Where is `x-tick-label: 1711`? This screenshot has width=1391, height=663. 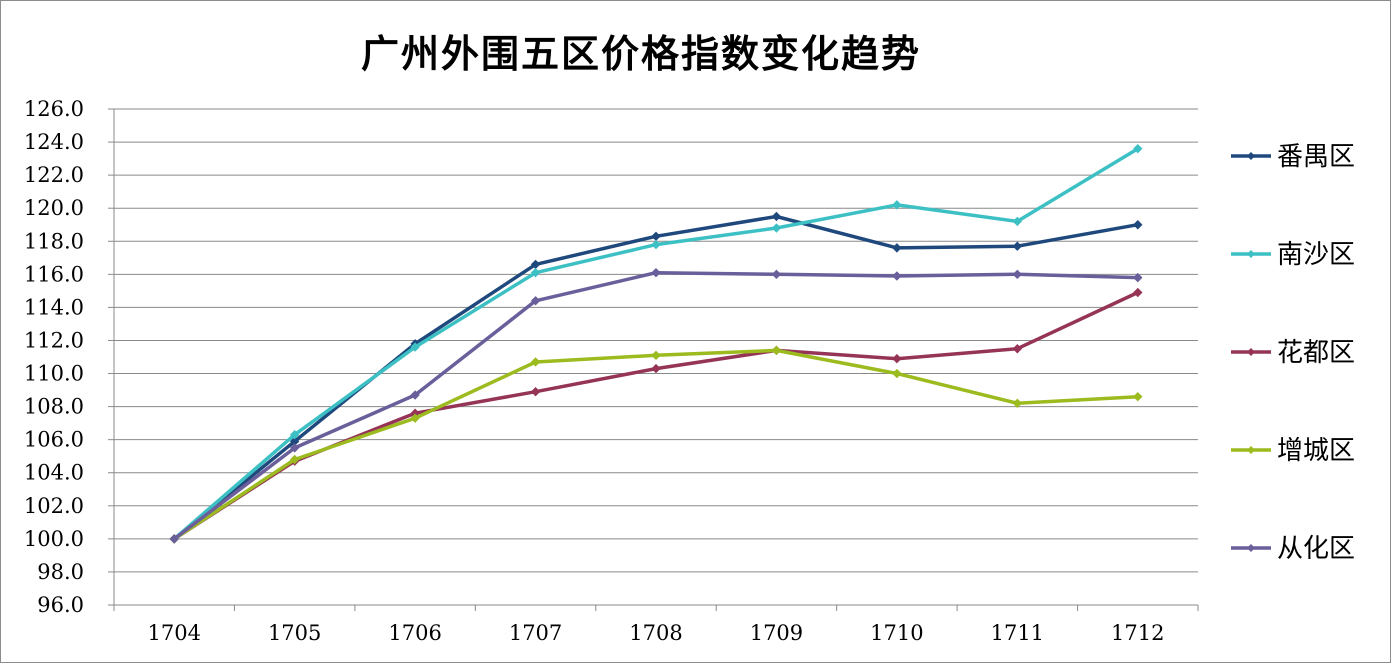 x-tick-label: 1711 is located at coordinates (1017, 633).